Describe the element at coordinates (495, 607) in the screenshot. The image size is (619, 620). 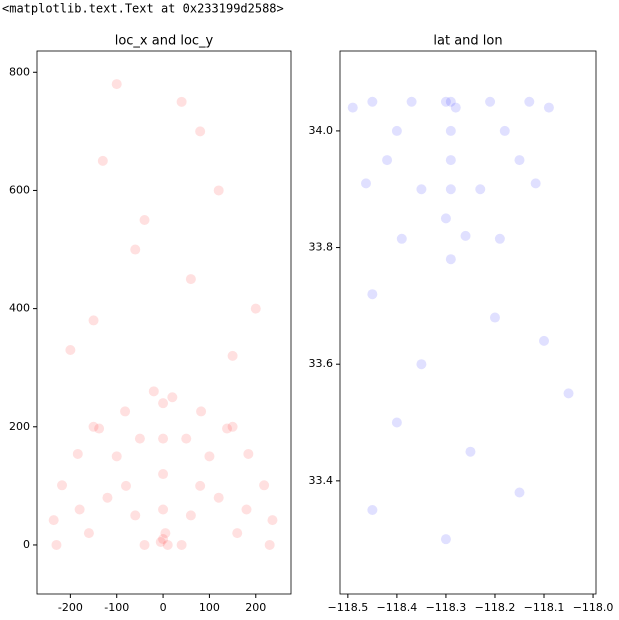
I see `x-tick-label: −118.2` at that location.